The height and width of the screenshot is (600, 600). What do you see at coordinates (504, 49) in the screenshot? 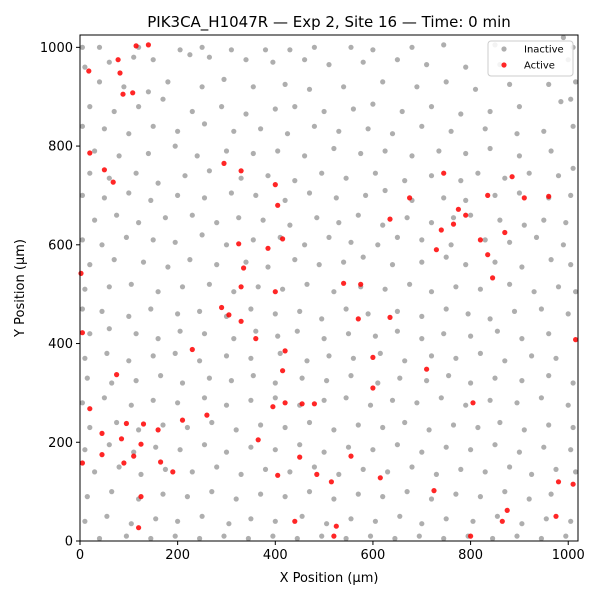
I see `legend-marker-inactive` at bounding box center [504, 49].